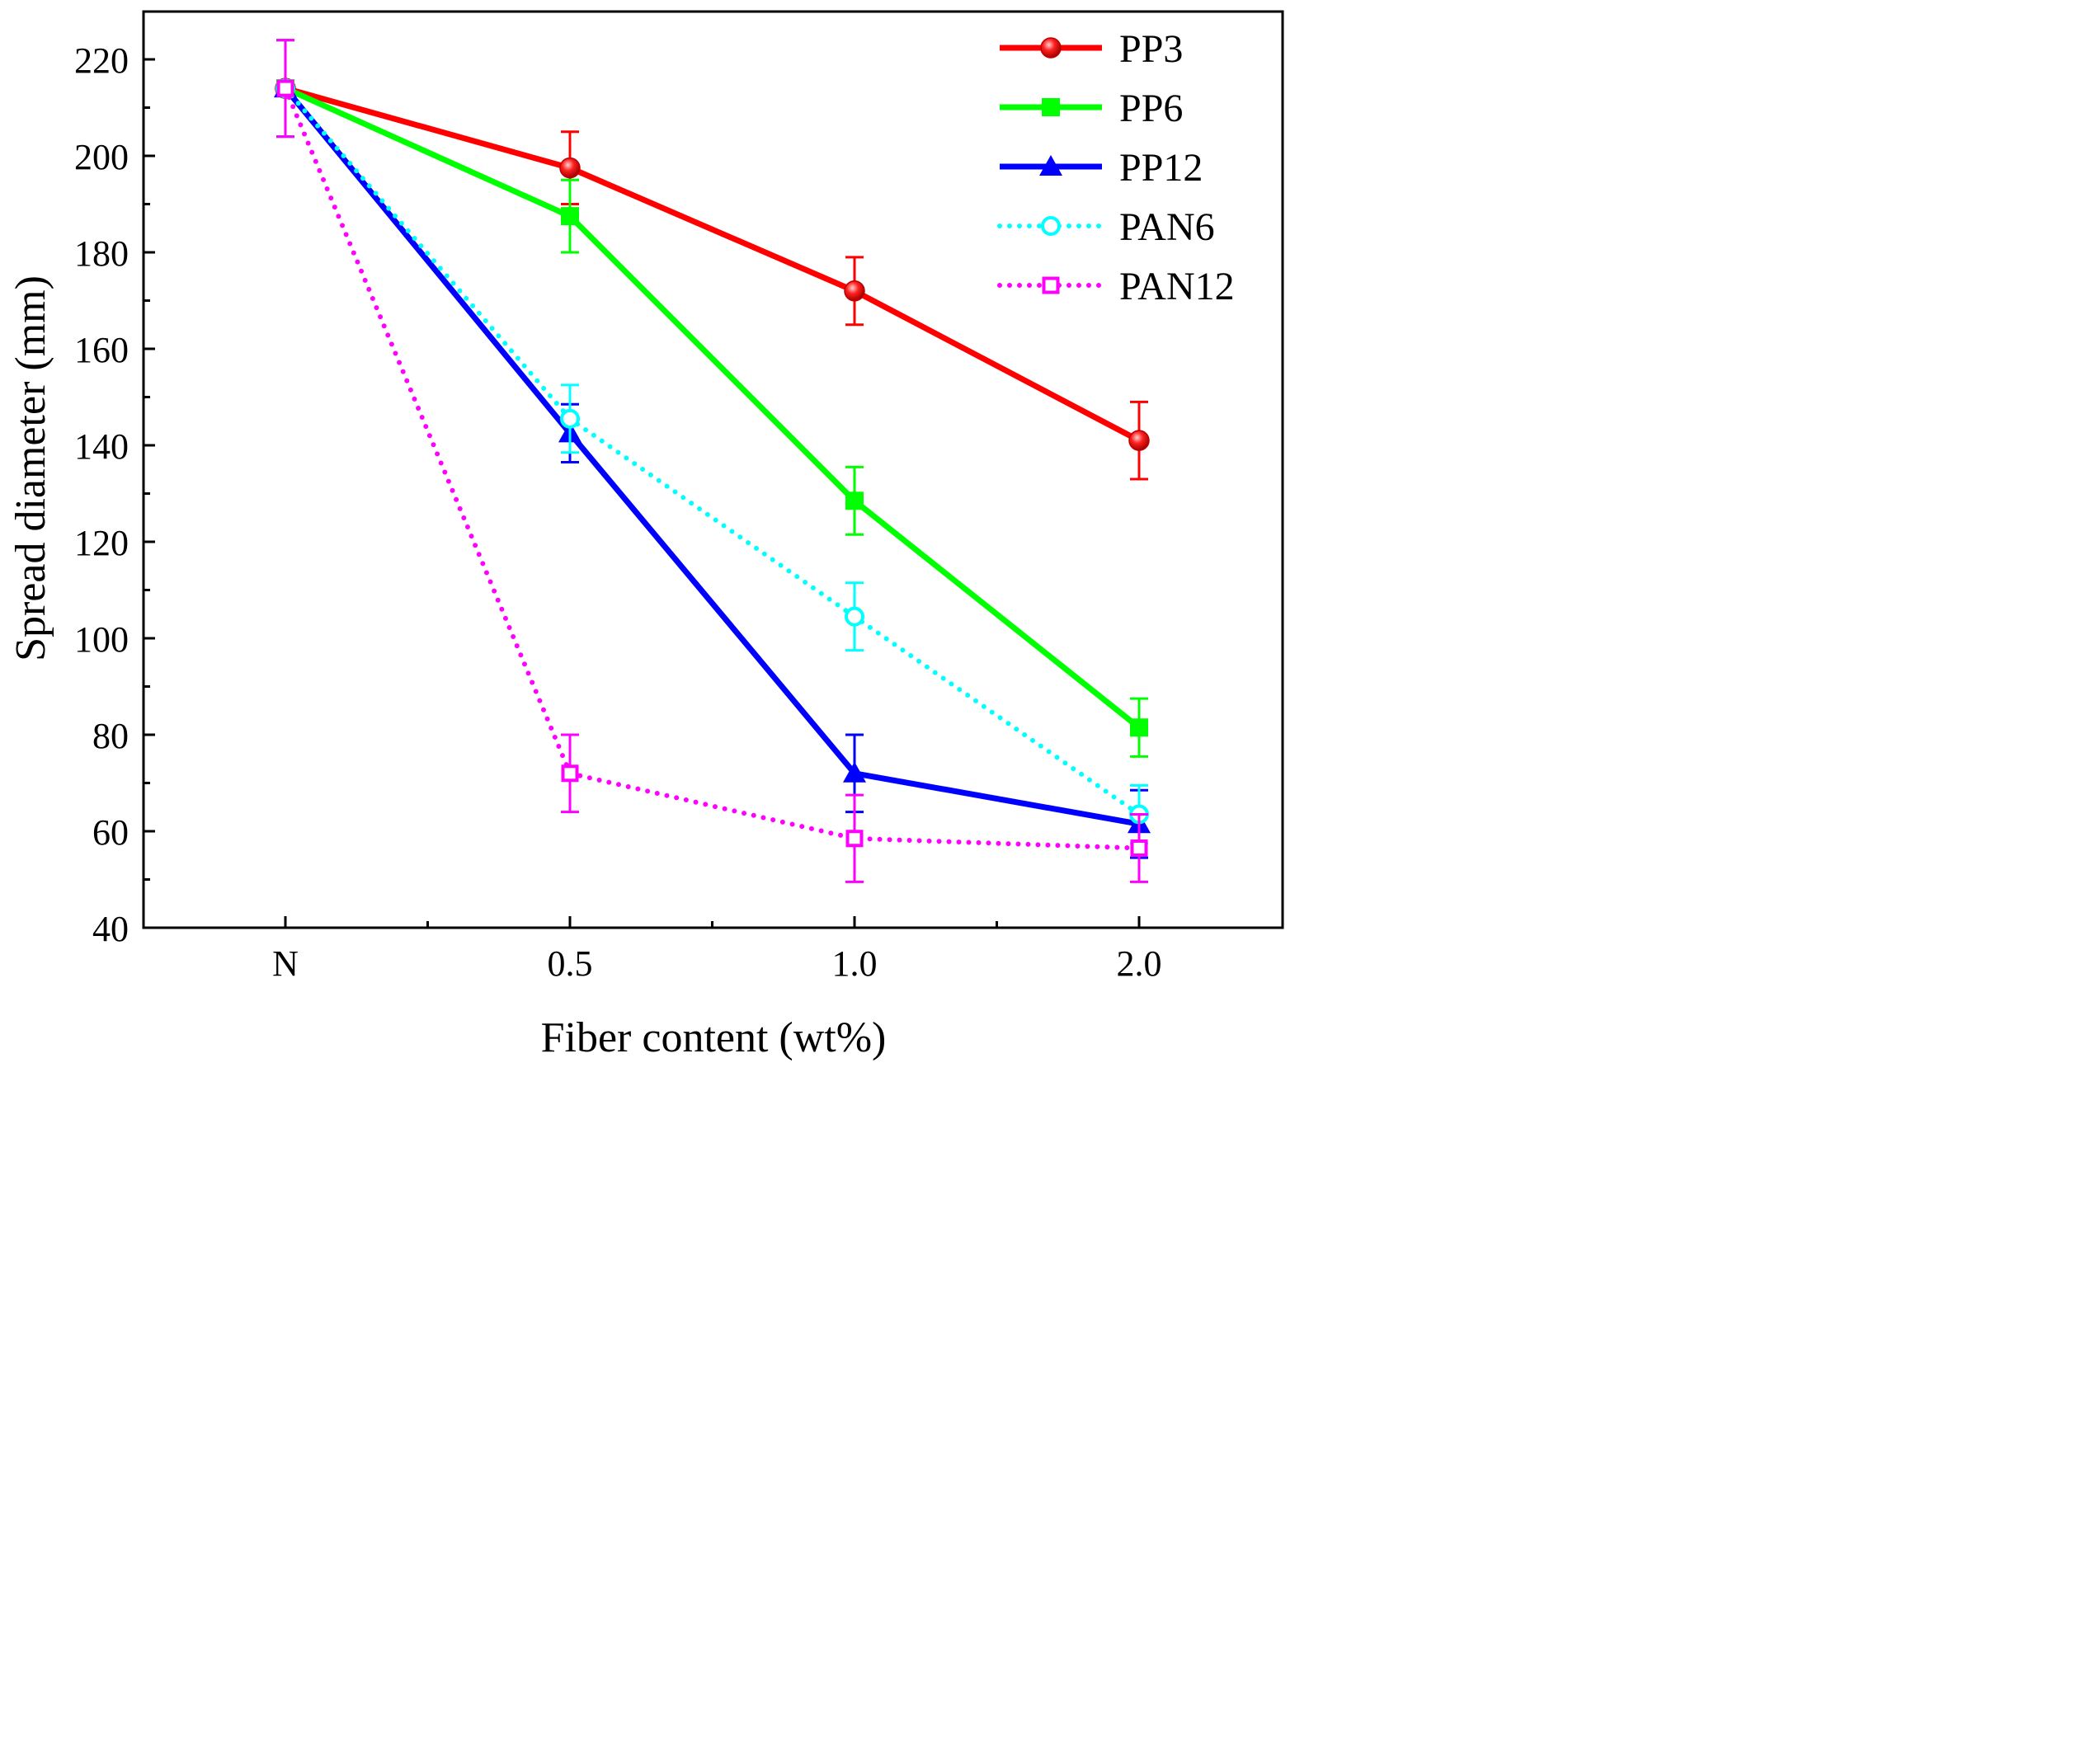 This screenshot has width=2100, height=1740. What do you see at coordinates (1167, 227) in the screenshot?
I see `legend-label: PAN6` at bounding box center [1167, 227].